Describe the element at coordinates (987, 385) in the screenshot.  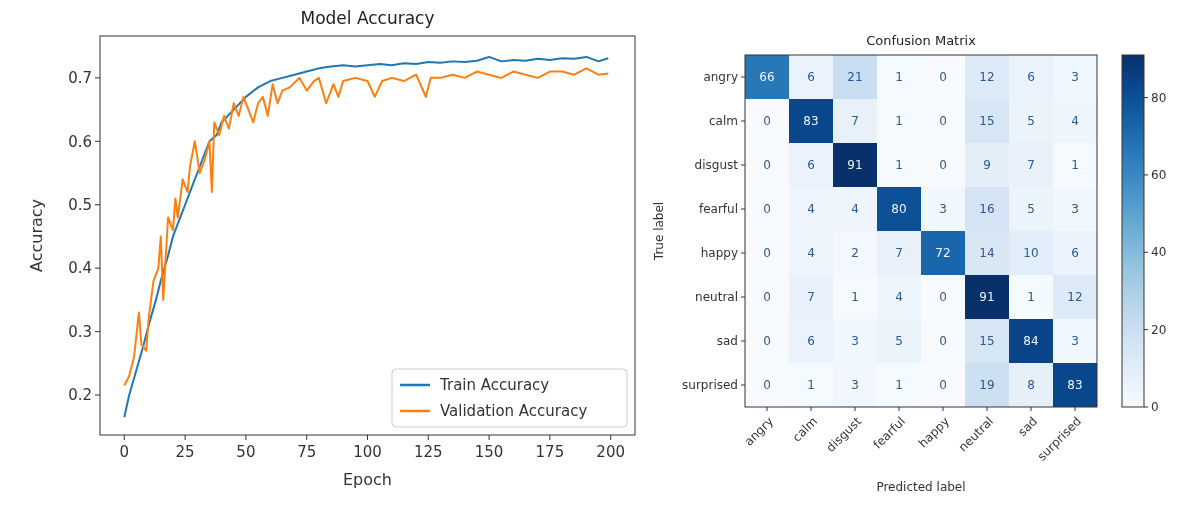
I see `data-label: 19` at that location.